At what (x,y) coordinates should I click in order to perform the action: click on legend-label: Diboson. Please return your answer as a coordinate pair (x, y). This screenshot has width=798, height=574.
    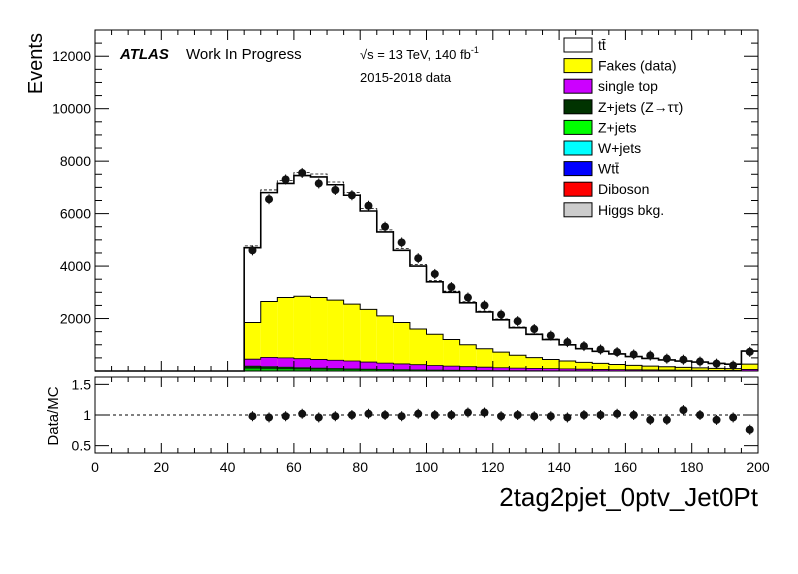
    Looking at the image, I should click on (623, 189).